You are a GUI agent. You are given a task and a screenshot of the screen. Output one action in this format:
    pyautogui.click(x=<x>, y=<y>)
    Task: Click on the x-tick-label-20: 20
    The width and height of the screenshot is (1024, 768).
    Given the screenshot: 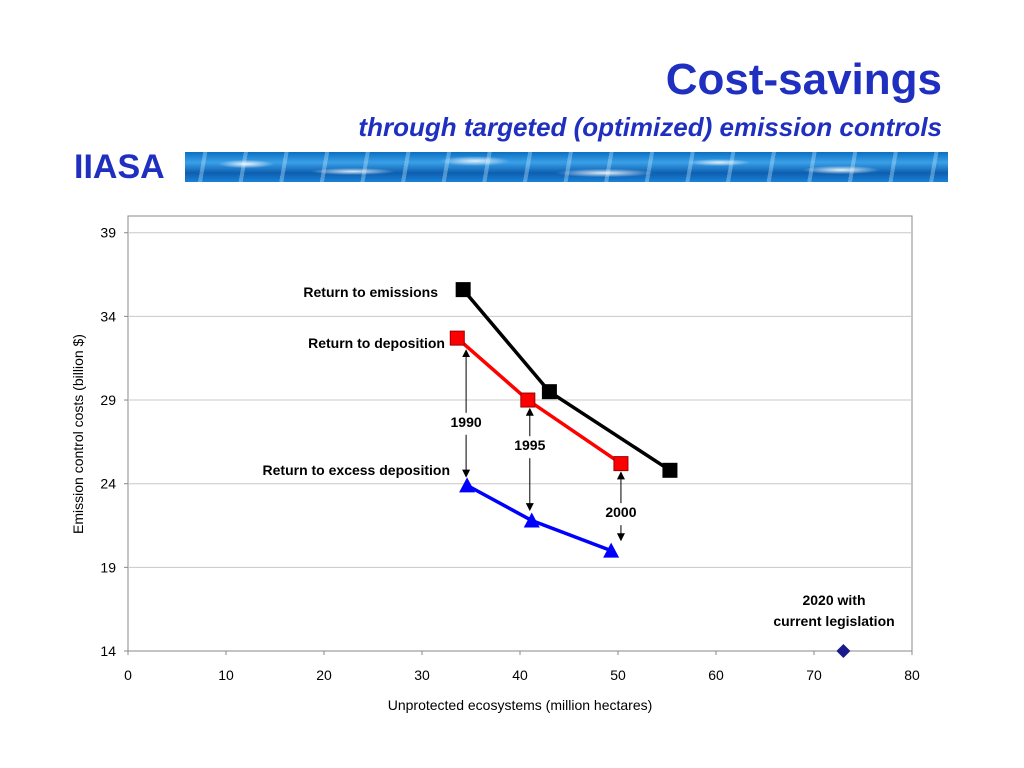 What is the action you would take?
    pyautogui.click(x=324, y=675)
    